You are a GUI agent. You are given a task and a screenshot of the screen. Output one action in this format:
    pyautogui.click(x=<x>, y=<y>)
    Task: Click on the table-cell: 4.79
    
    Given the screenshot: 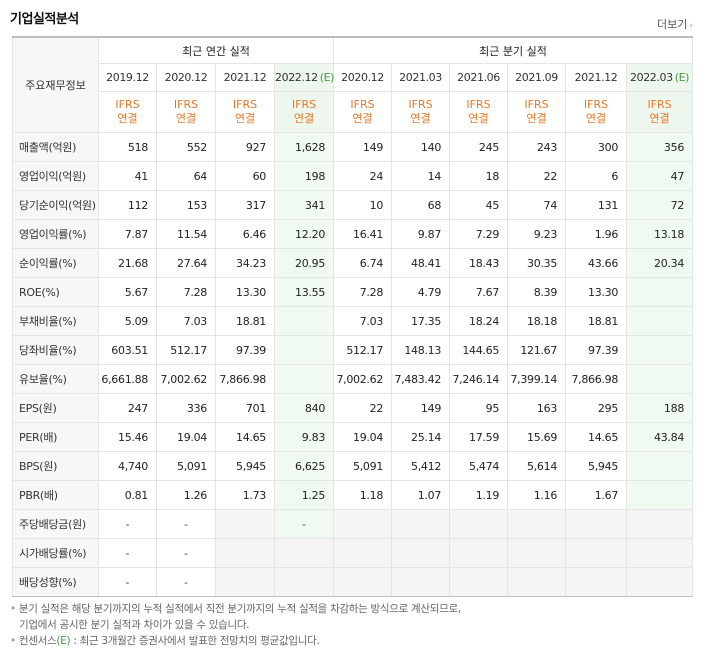 What is the action you would take?
    pyautogui.click(x=421, y=292)
    